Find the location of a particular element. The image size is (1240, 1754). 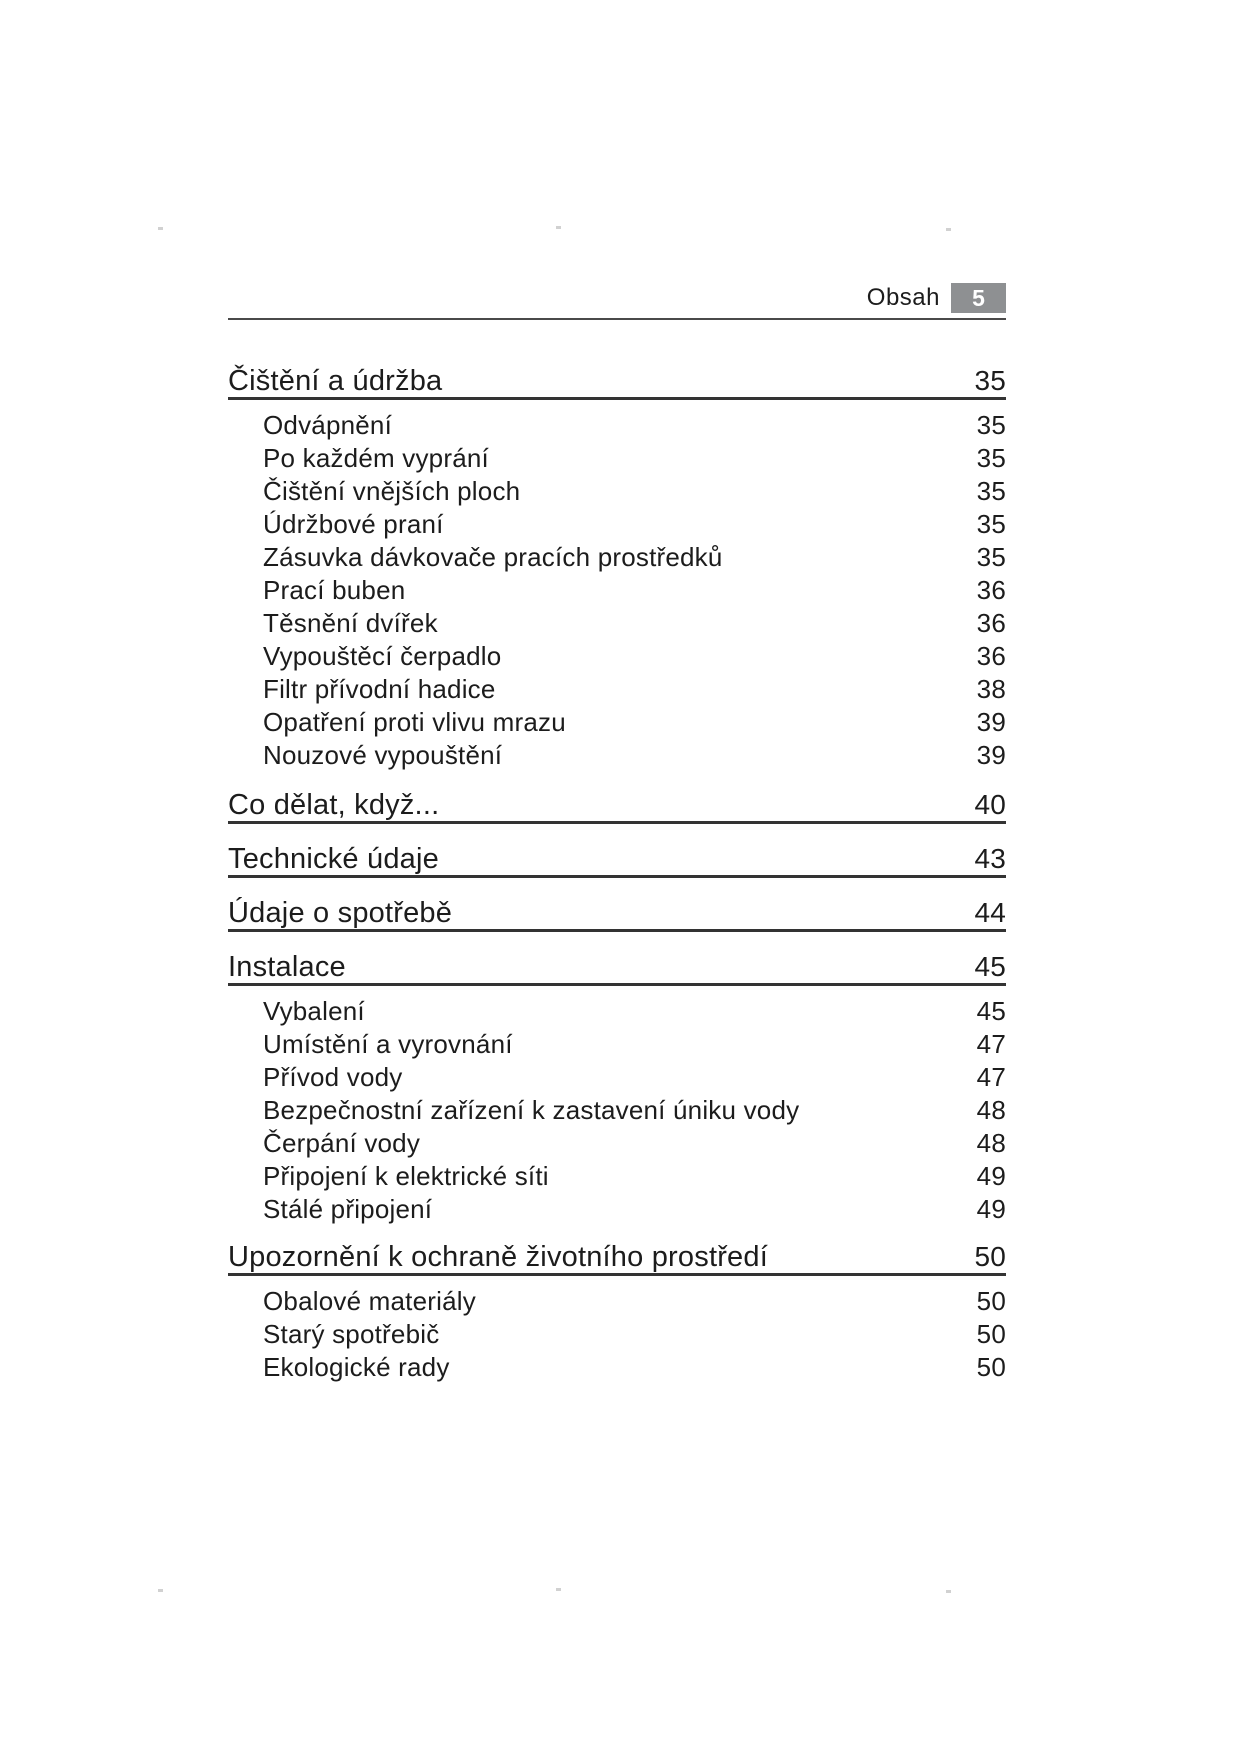

toc-section: Co dělat, když... 40 is located at coordinates (617, 806).